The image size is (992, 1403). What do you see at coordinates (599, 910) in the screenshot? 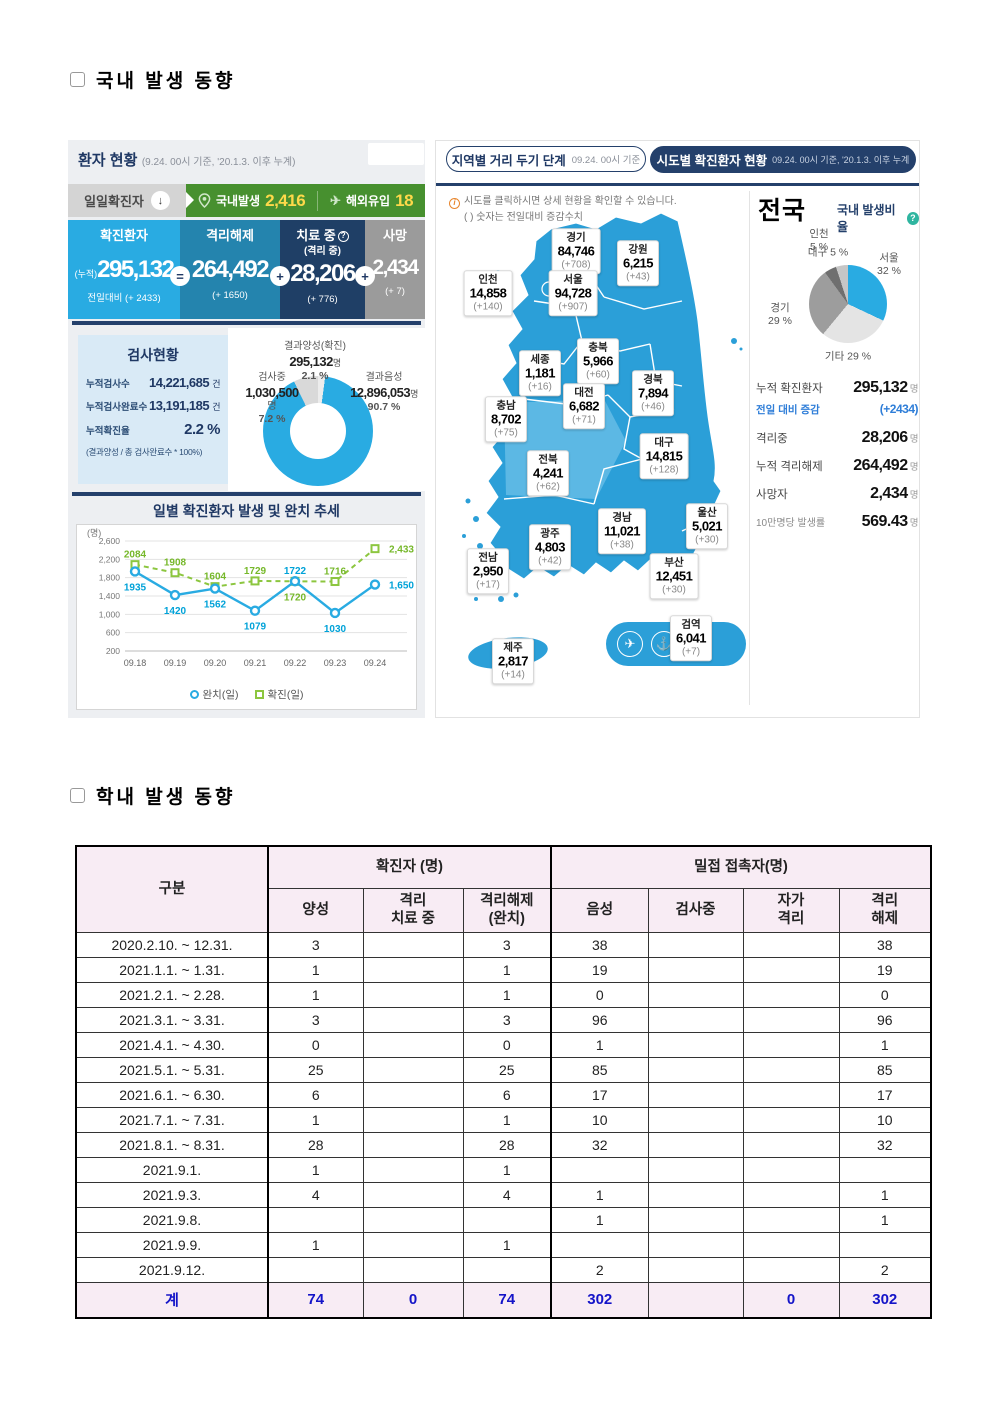
I see `col-header: 음성` at bounding box center [599, 910].